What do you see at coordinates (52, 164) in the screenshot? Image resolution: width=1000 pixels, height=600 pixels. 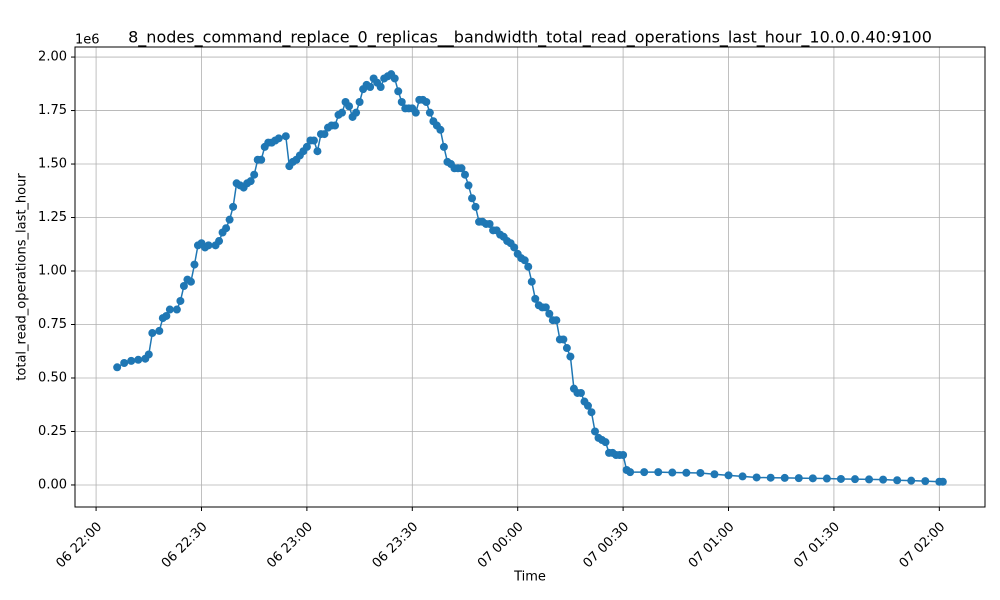 I see `y-tick-label: 1.50` at bounding box center [52, 164].